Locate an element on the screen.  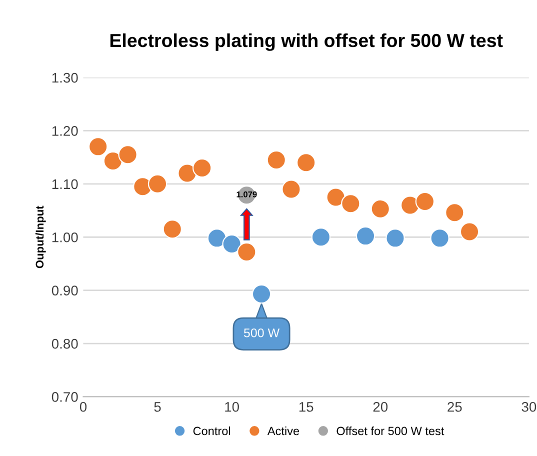
y-tick-label: 1.10 is located at coordinates (65, 184).